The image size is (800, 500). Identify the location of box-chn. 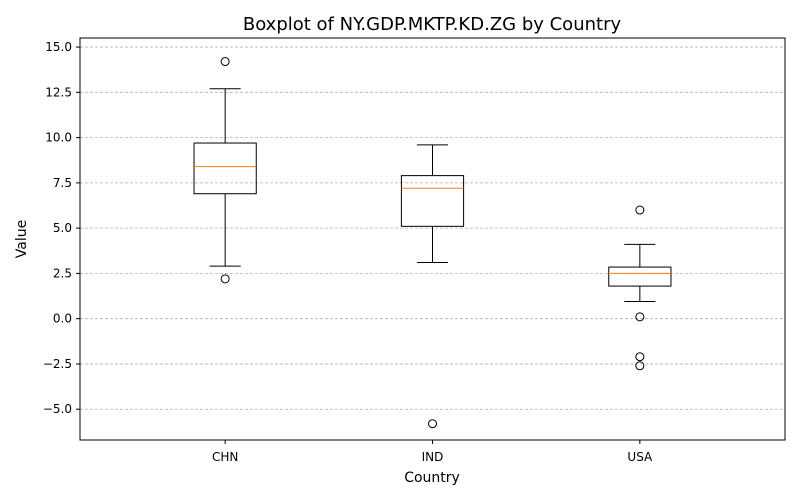
(225, 170).